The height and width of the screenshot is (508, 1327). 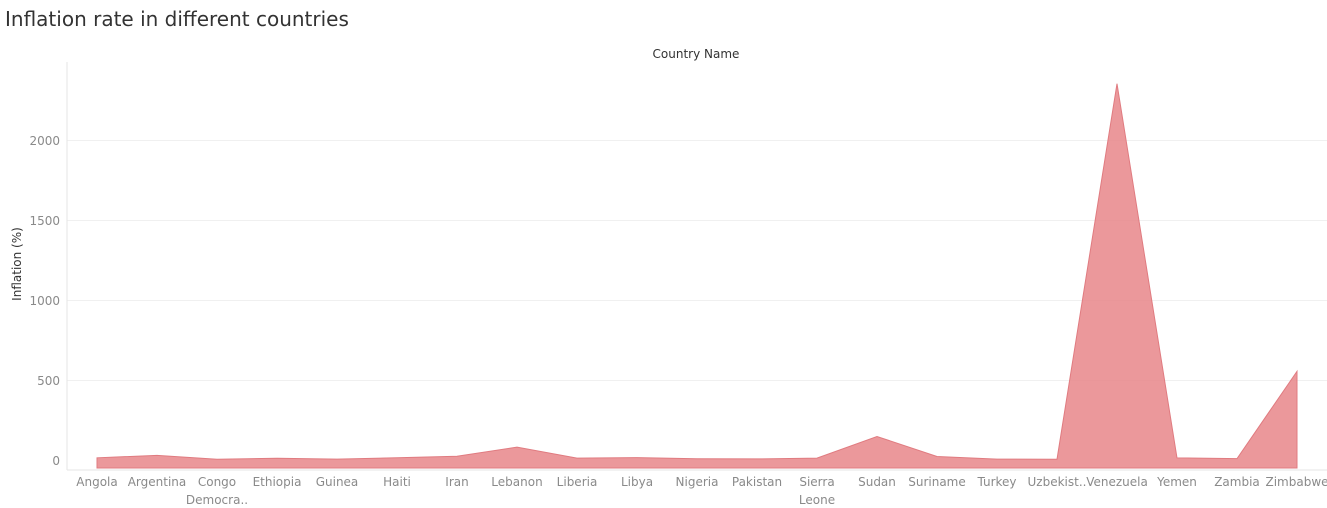 What do you see at coordinates (996, 482) in the screenshot?
I see `x-tick-label: Turkey` at bounding box center [996, 482].